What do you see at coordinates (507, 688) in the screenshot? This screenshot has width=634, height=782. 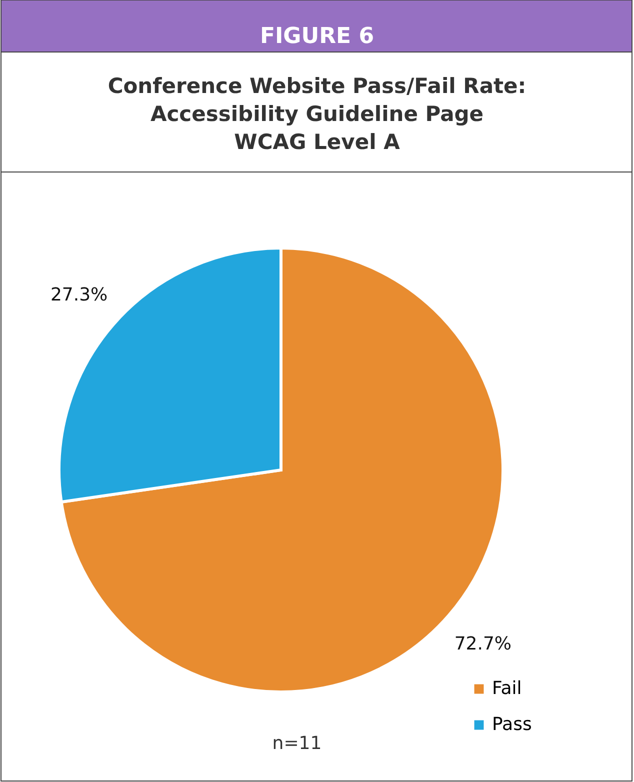 I see `legend-label: Fail` at bounding box center [507, 688].